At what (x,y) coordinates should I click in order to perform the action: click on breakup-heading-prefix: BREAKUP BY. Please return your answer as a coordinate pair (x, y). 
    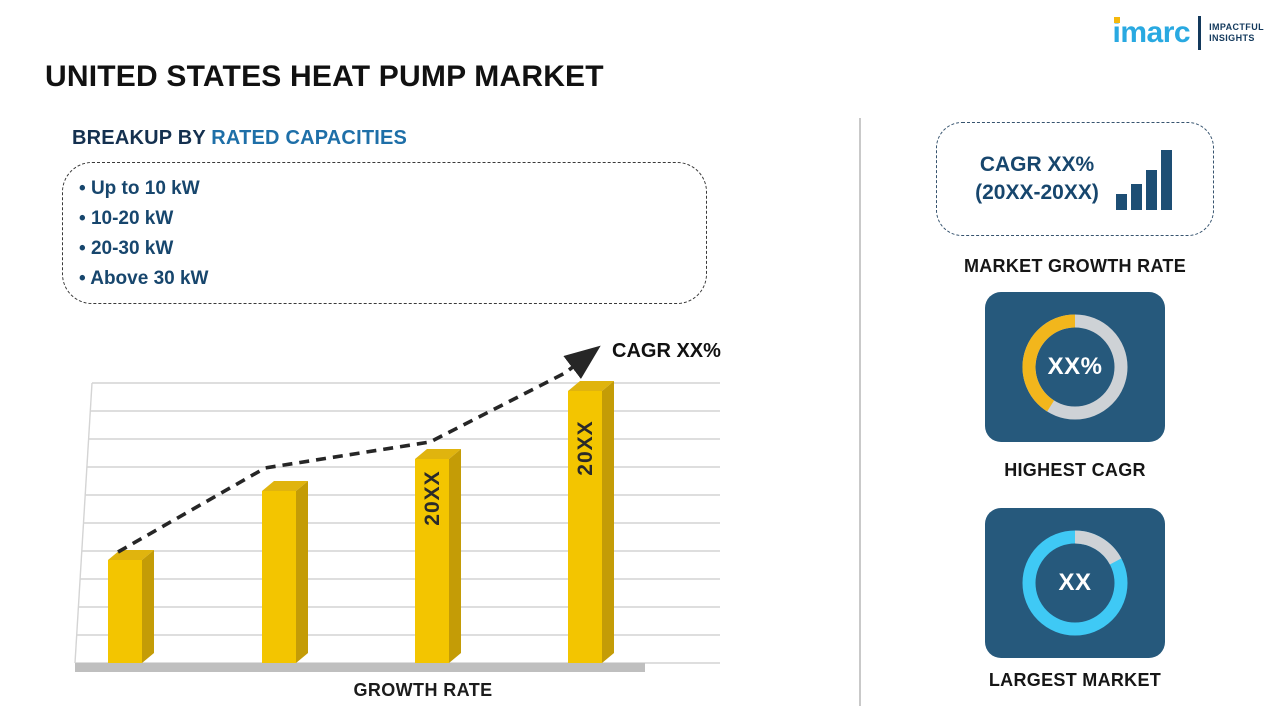
    Looking at the image, I should click on (142, 138).